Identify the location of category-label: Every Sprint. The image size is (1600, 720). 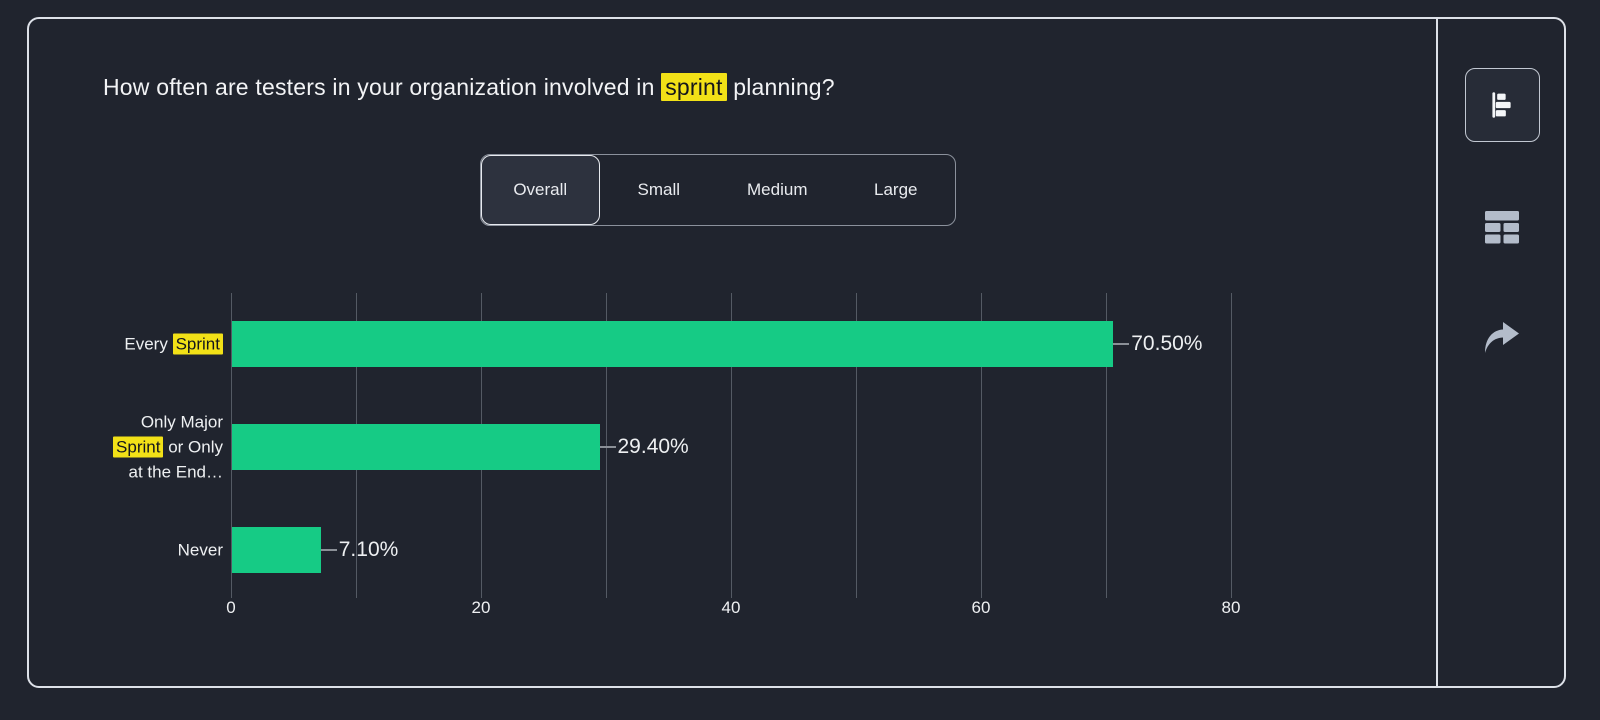
(141, 344).